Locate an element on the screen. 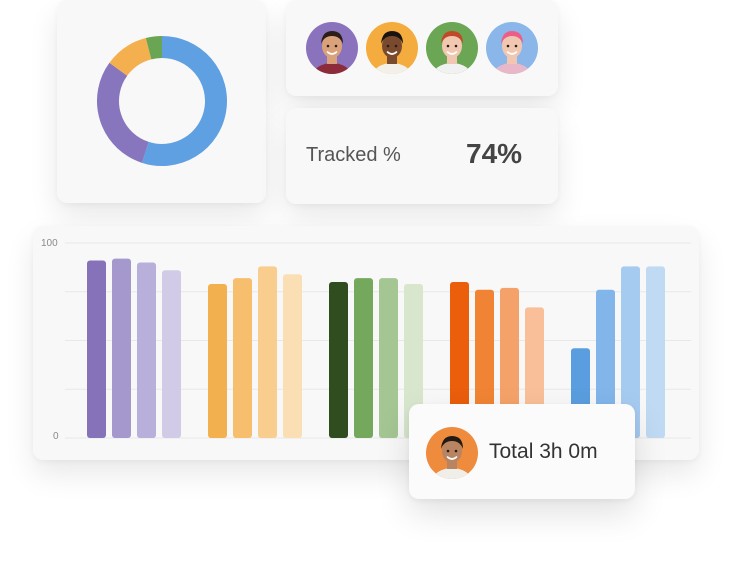 This screenshot has width=732, height=566. tracked-label: Tracked % is located at coordinates (353, 155).